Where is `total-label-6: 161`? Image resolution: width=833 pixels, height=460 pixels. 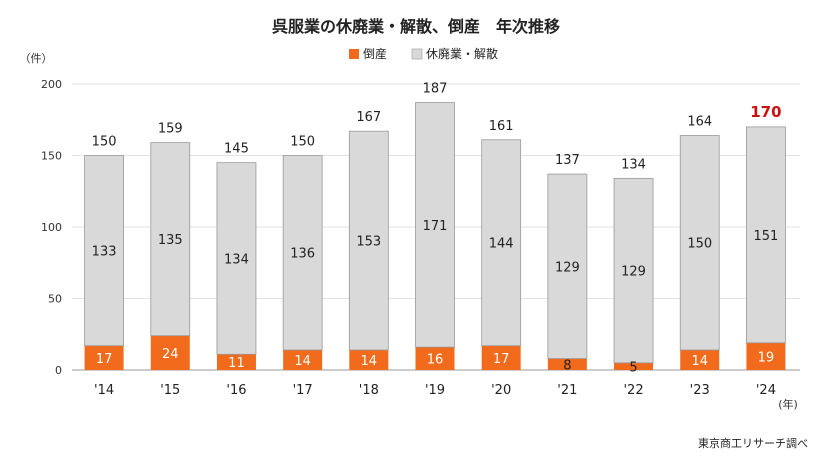
total-label-6: 161 is located at coordinates (501, 126).